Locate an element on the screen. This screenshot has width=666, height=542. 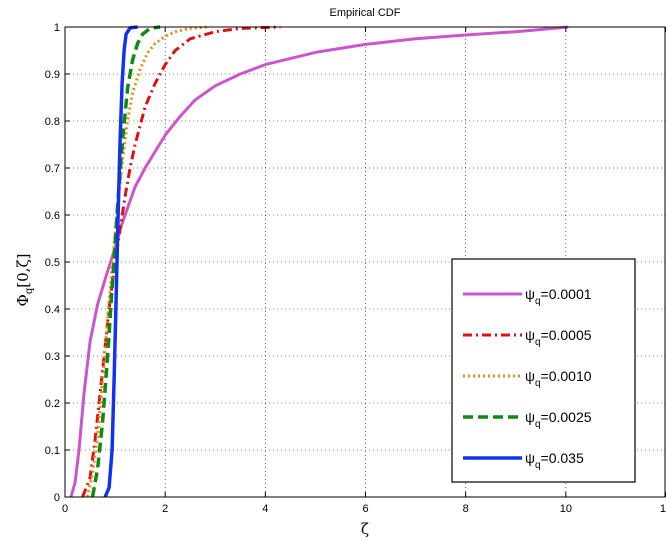
x-tick-label: 6 is located at coordinates (365, 509).